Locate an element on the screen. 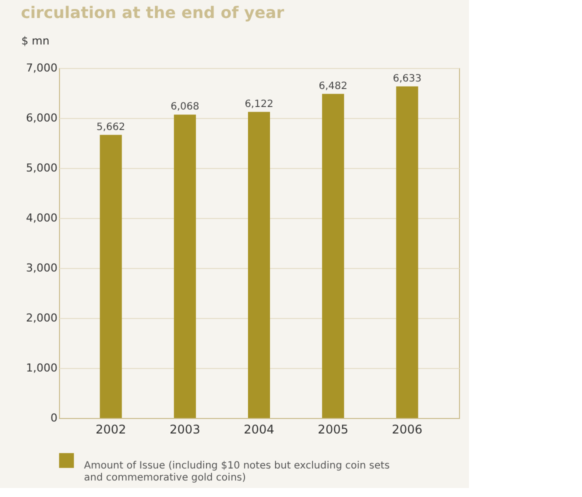 The image size is (582, 497). y-tick-label: 6,000 is located at coordinates (42, 118).